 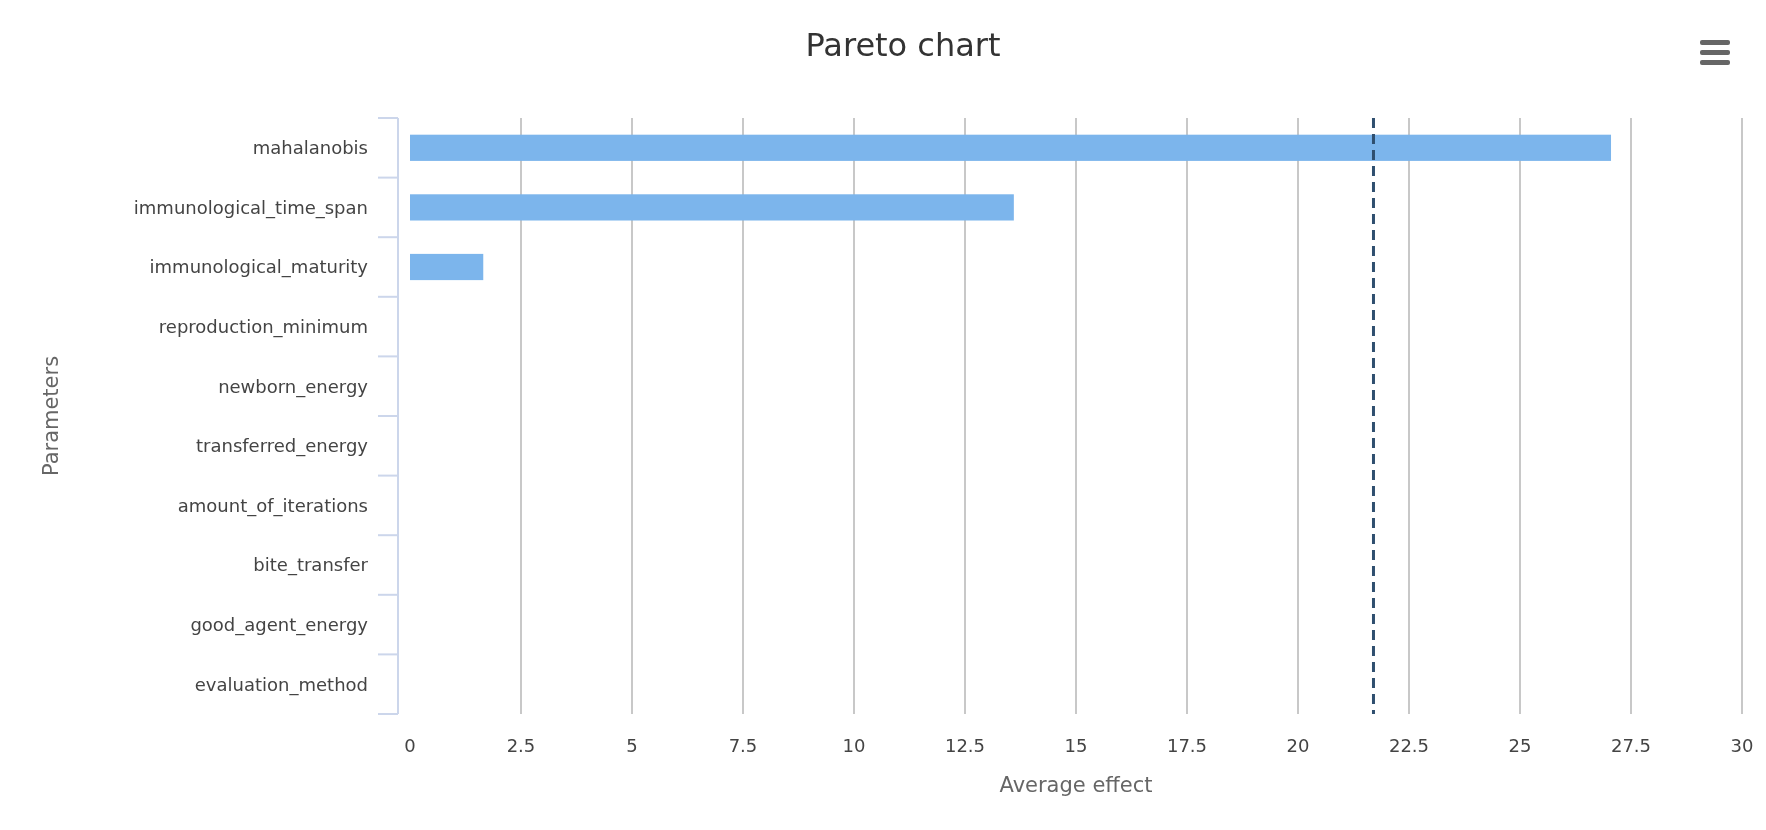 What do you see at coordinates (743, 745) in the screenshot?
I see `x-tick-label: 7.5` at bounding box center [743, 745].